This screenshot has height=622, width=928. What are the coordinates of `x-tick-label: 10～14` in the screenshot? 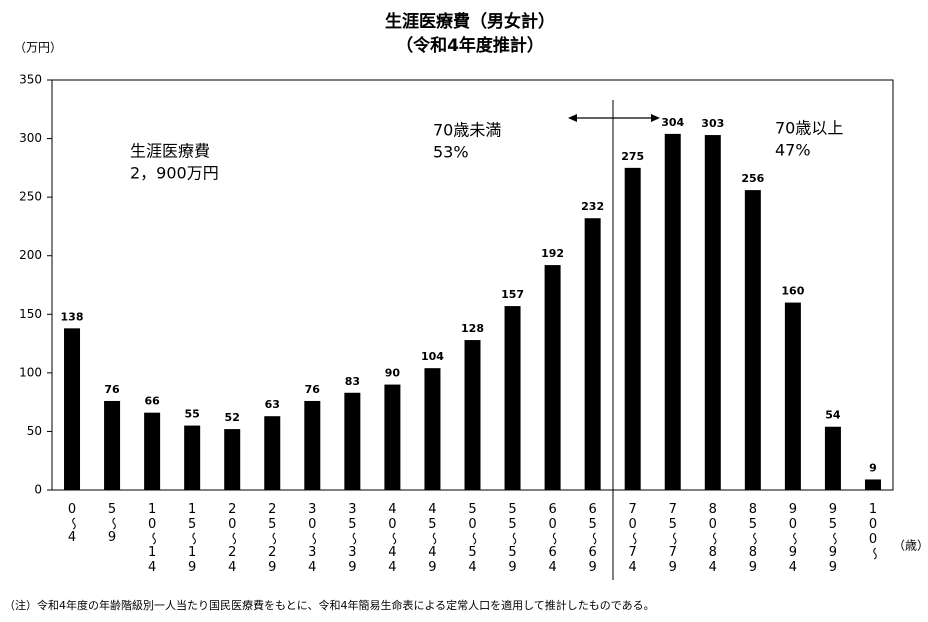 It's located at (152, 538).